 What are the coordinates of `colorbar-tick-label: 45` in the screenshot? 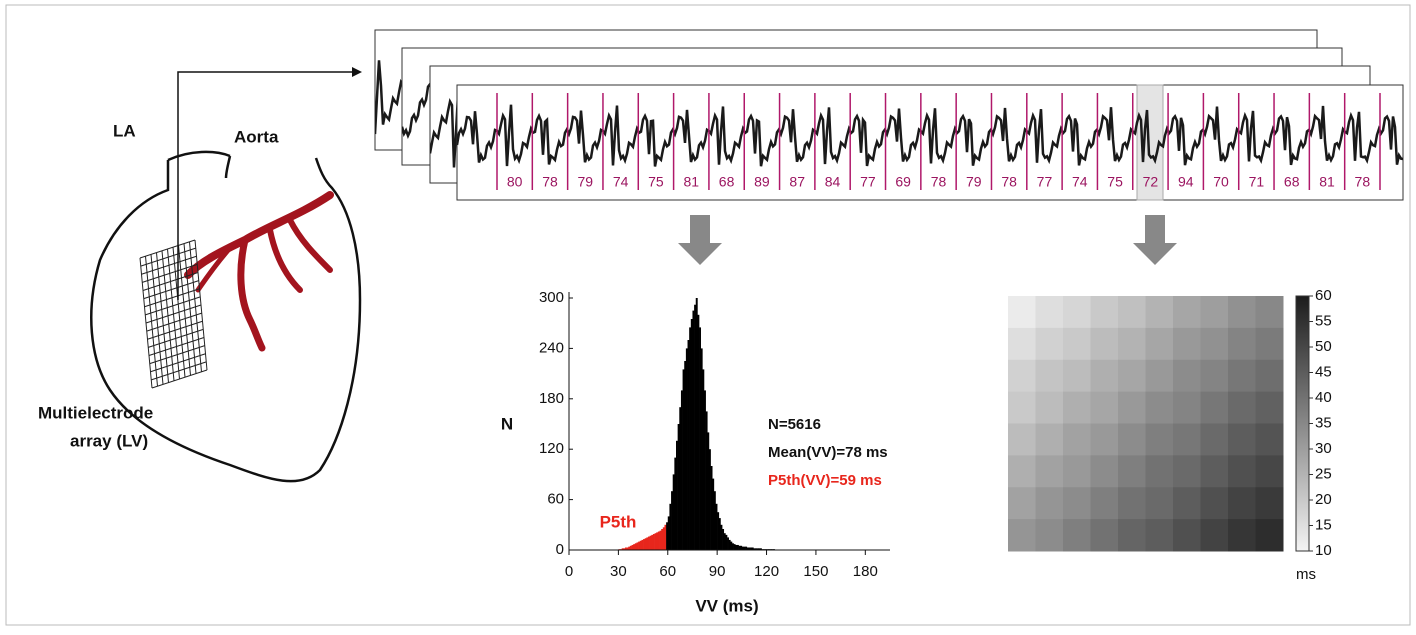 It's located at (1323, 371).